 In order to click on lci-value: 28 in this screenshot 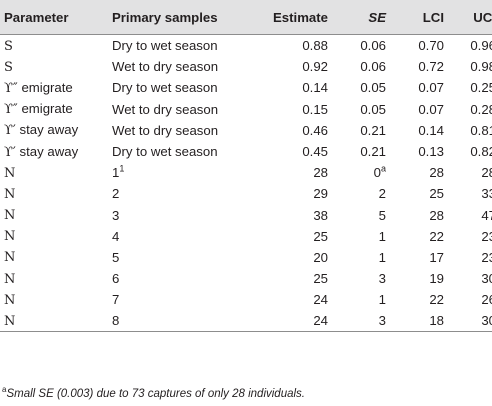, I will do `click(436, 215)`.